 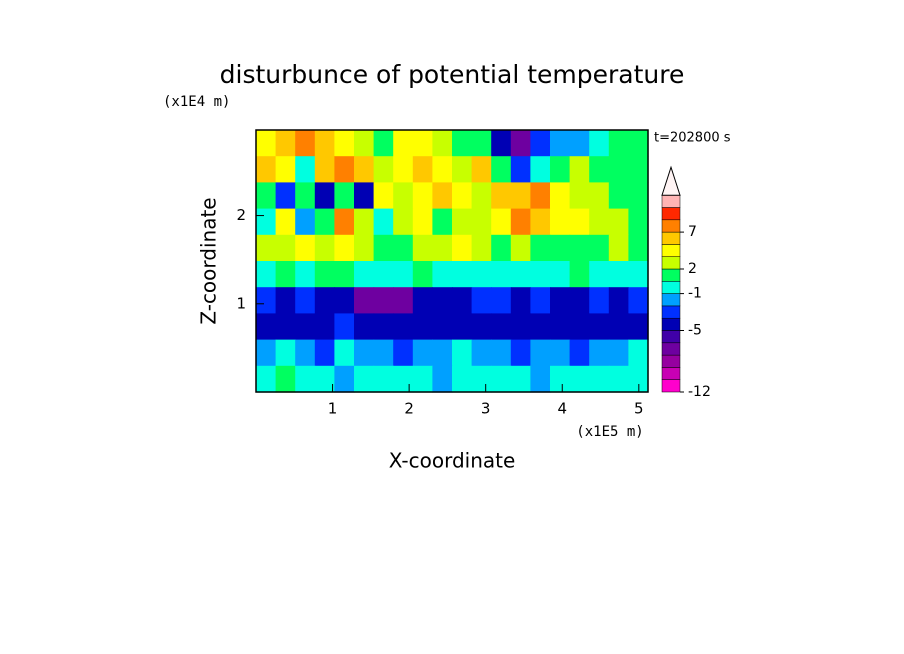 What do you see at coordinates (452, 74) in the screenshot?
I see `chart-title: disturbunce of potential temperature` at bounding box center [452, 74].